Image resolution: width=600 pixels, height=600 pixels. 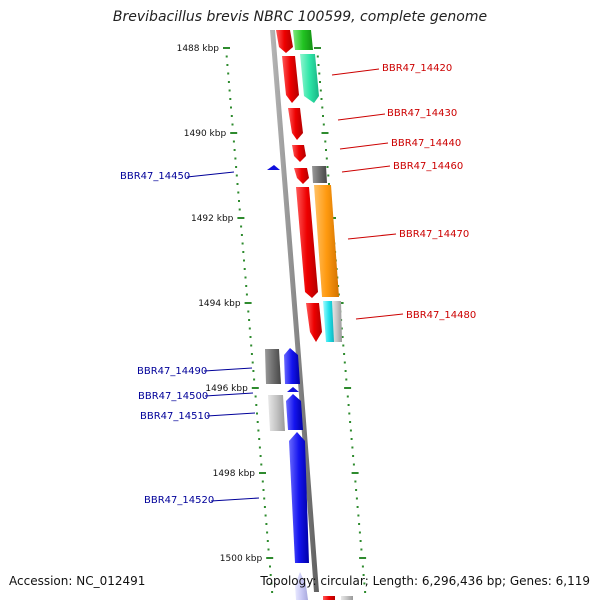 What do you see at coordinates (309, 78) in the screenshot?
I see `gene-feature-teal` at bounding box center [309, 78].